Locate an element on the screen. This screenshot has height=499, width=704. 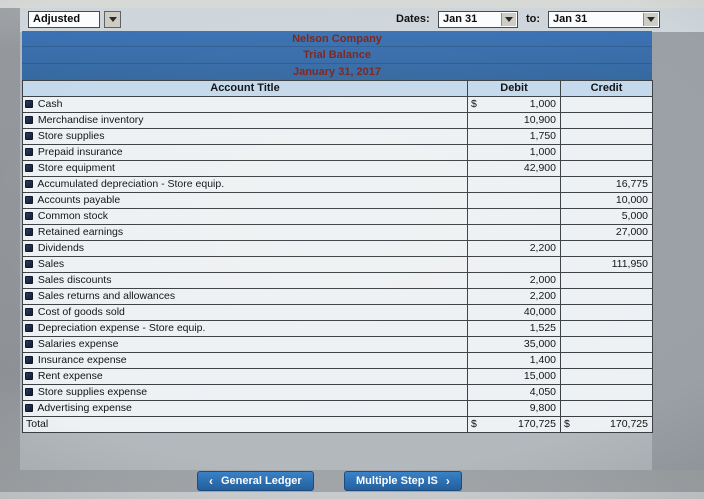
general-ledger-button: ‹ General Ledger is located at coordinates (255, 481).